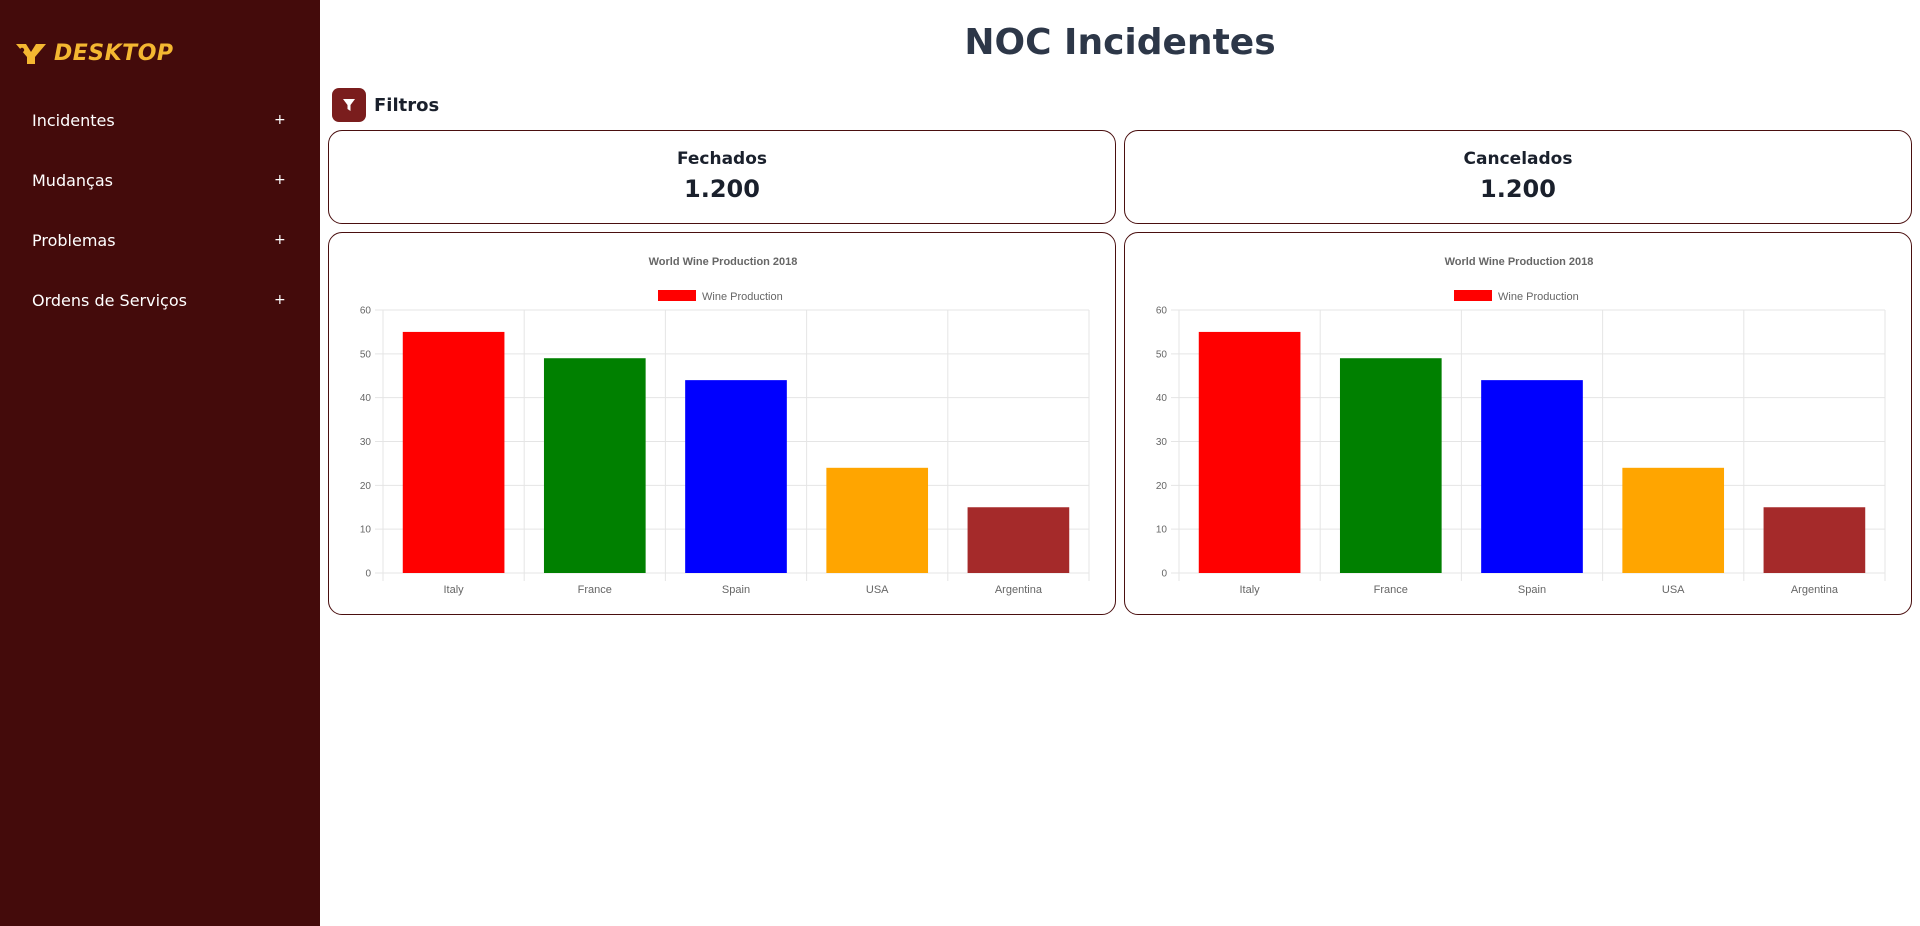 Image resolution: width=1920 pixels, height=926 pixels. I want to click on sidebar-item-label: Problemas, so click(74, 240).